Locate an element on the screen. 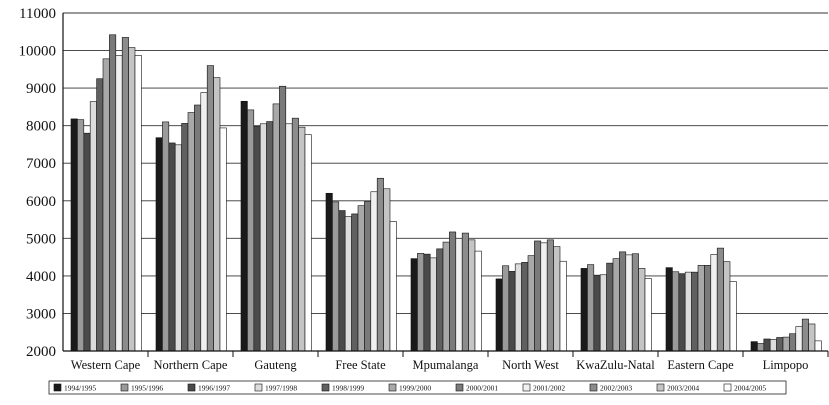 The height and width of the screenshot is (405, 829). x-tick-label: Gauteng is located at coordinates (275, 365).